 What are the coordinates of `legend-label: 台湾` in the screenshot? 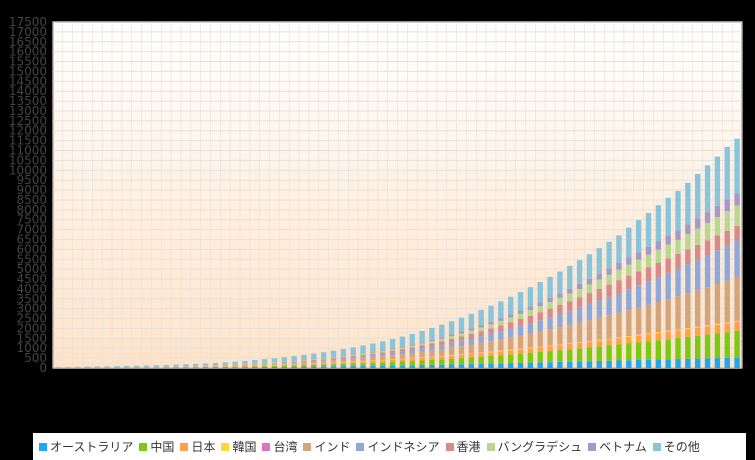 It's located at (285, 447).